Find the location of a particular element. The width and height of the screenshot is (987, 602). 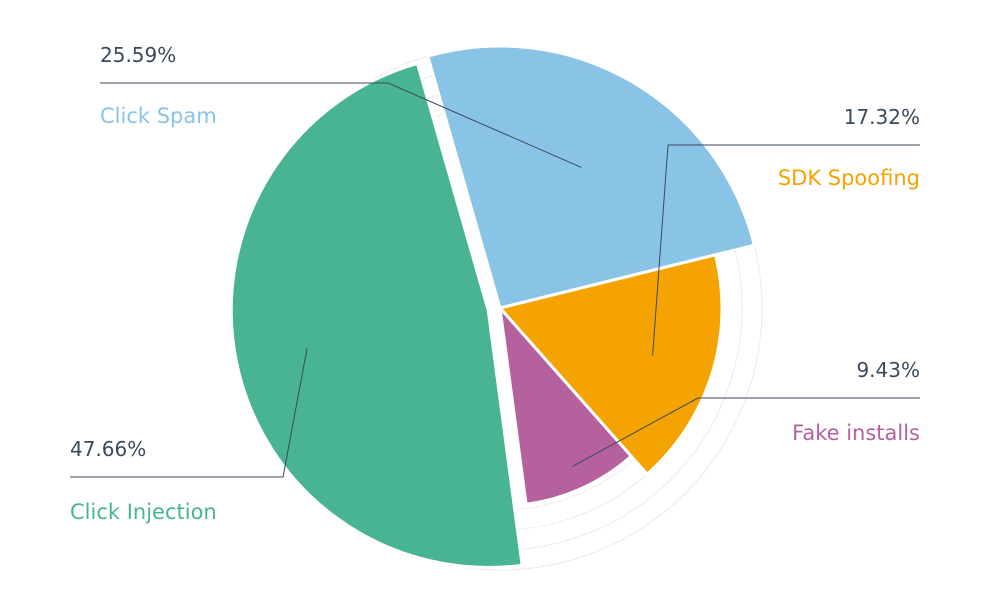

leader-line-click-spam is located at coordinates (341, 125).